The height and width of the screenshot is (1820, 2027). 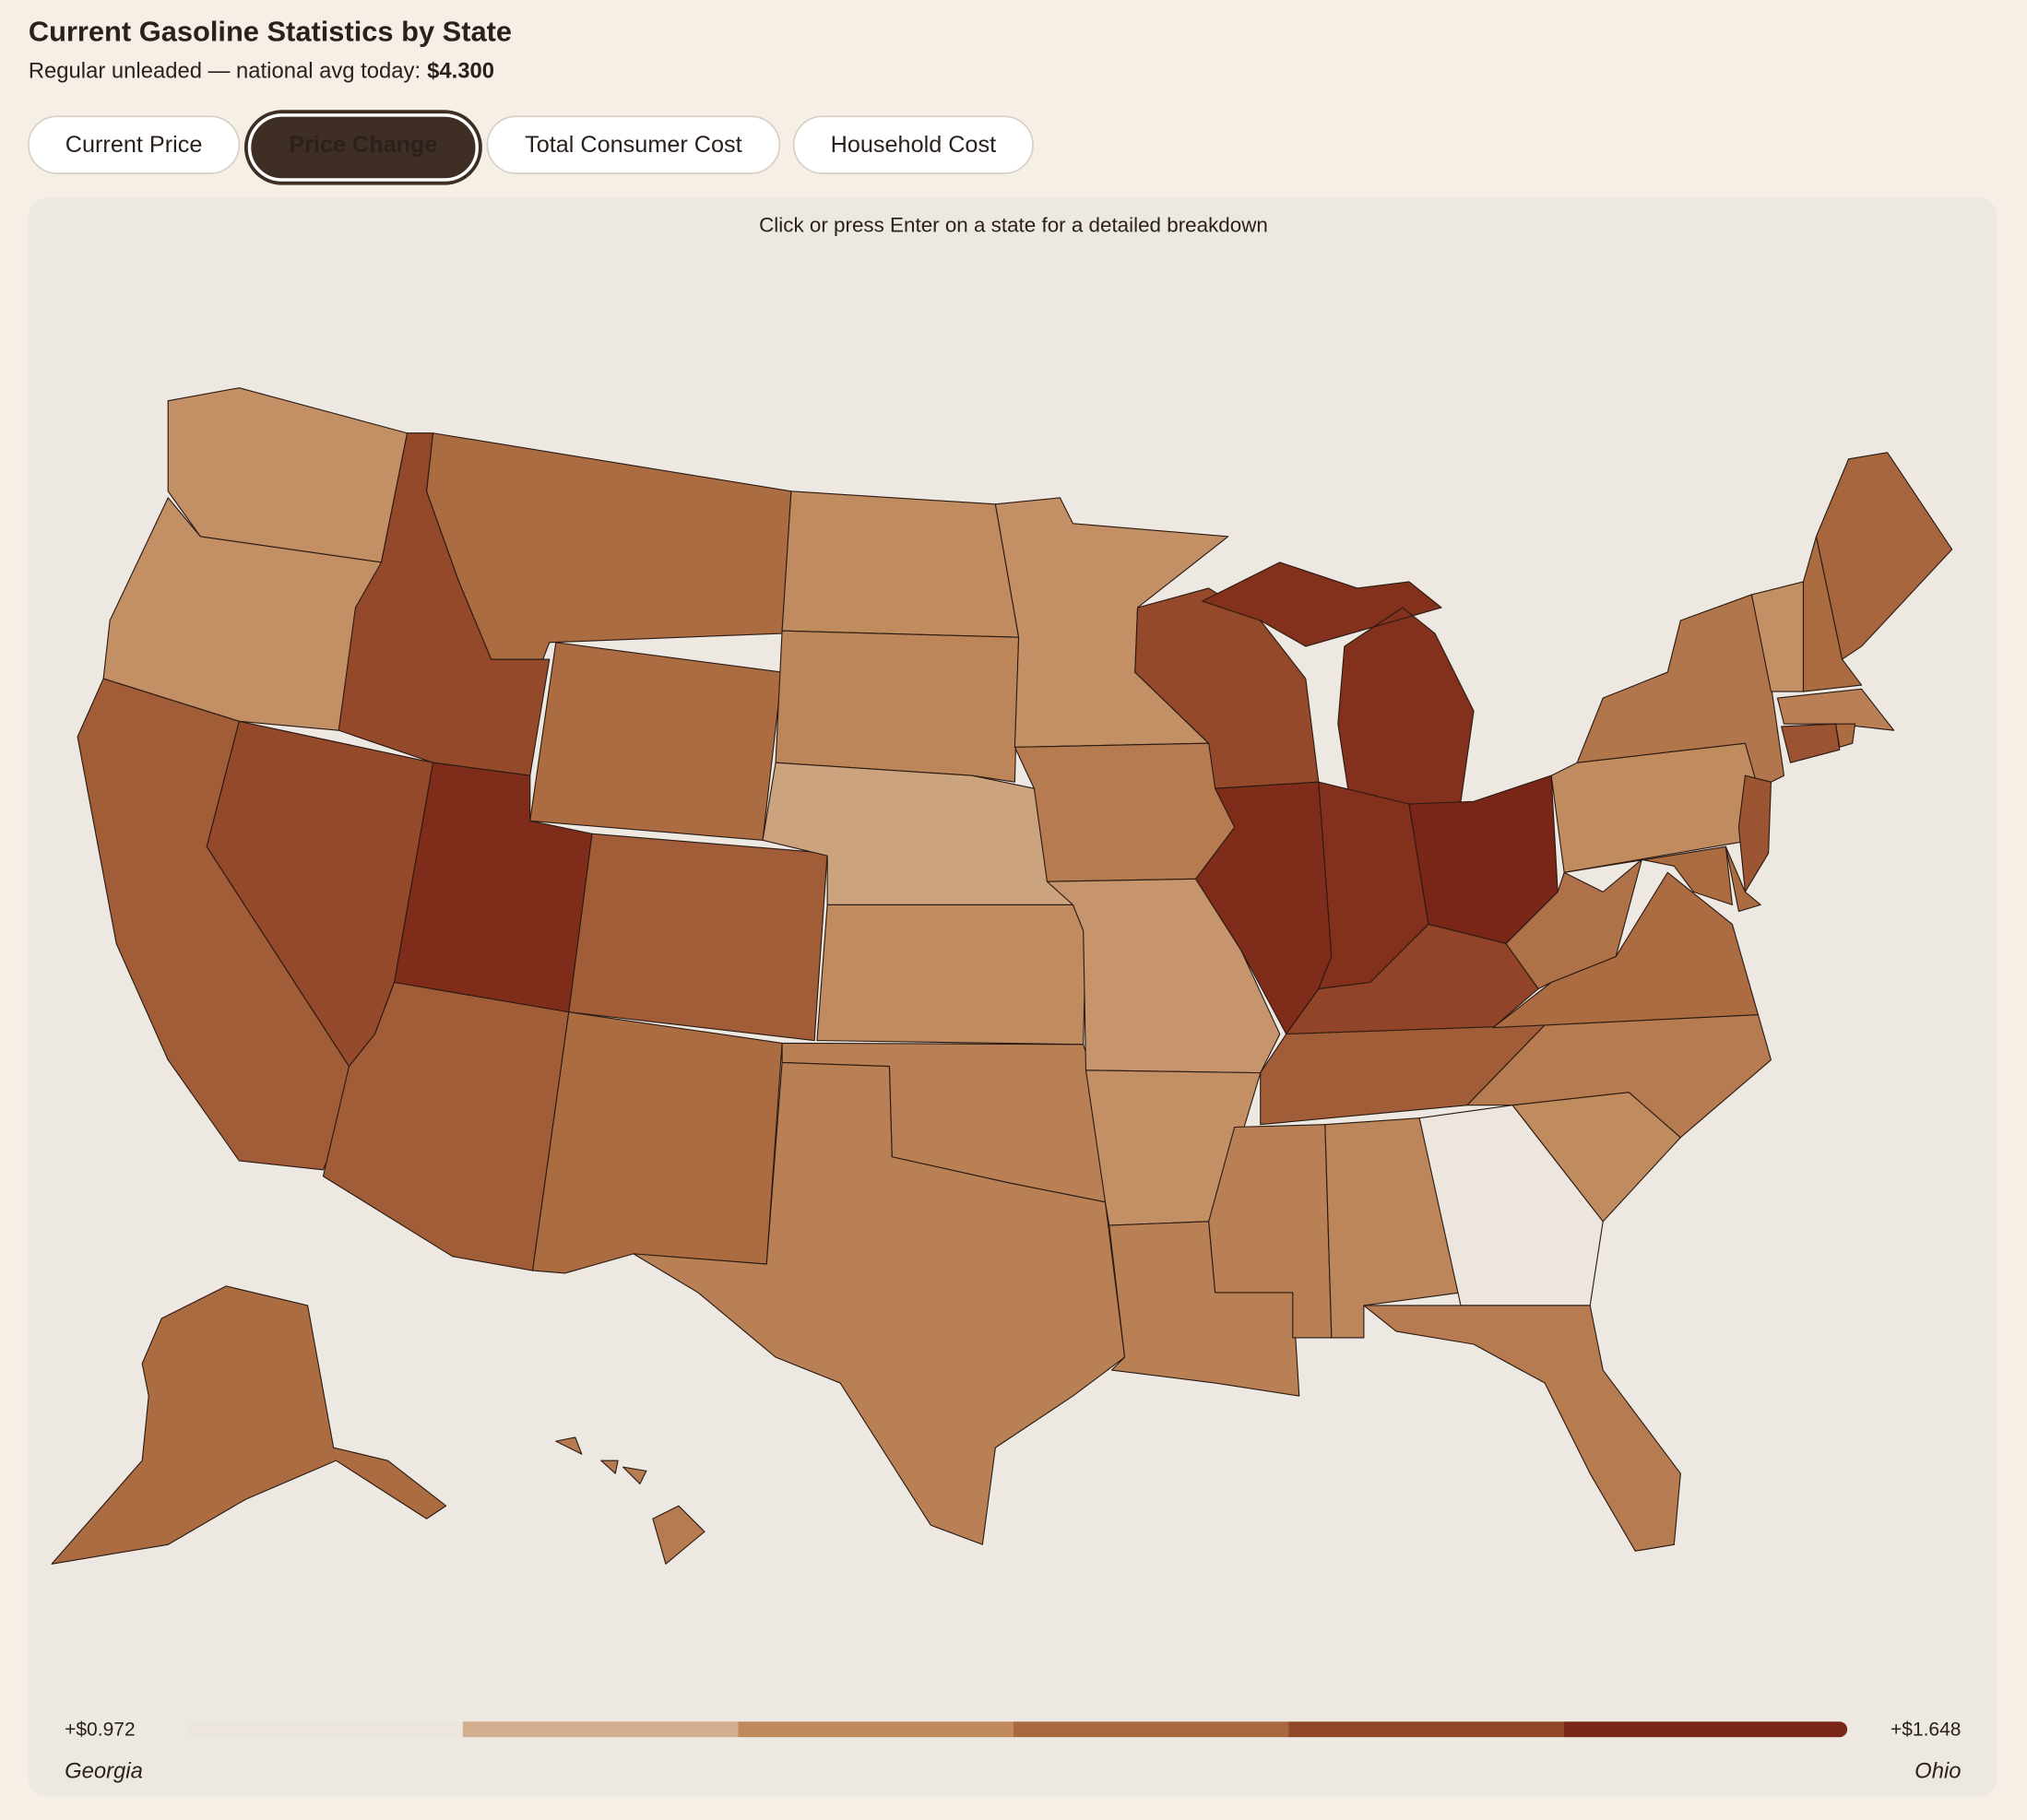 I want to click on tab: Household Cost, so click(x=913, y=144).